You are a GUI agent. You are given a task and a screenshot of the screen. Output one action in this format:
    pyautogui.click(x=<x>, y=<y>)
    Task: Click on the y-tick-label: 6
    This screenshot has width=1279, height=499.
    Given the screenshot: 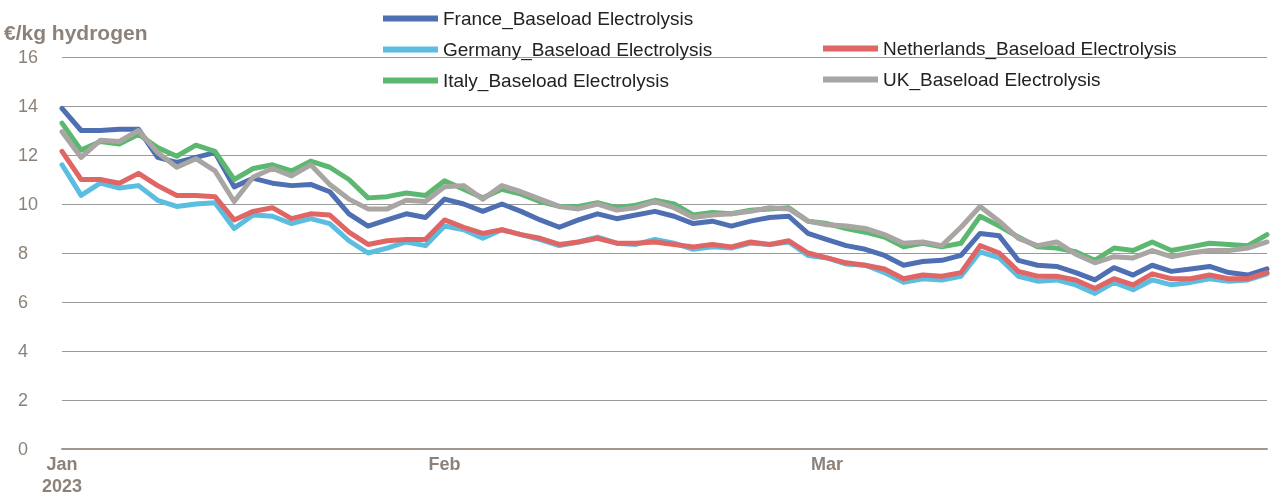 What is the action you would take?
    pyautogui.click(x=23, y=302)
    